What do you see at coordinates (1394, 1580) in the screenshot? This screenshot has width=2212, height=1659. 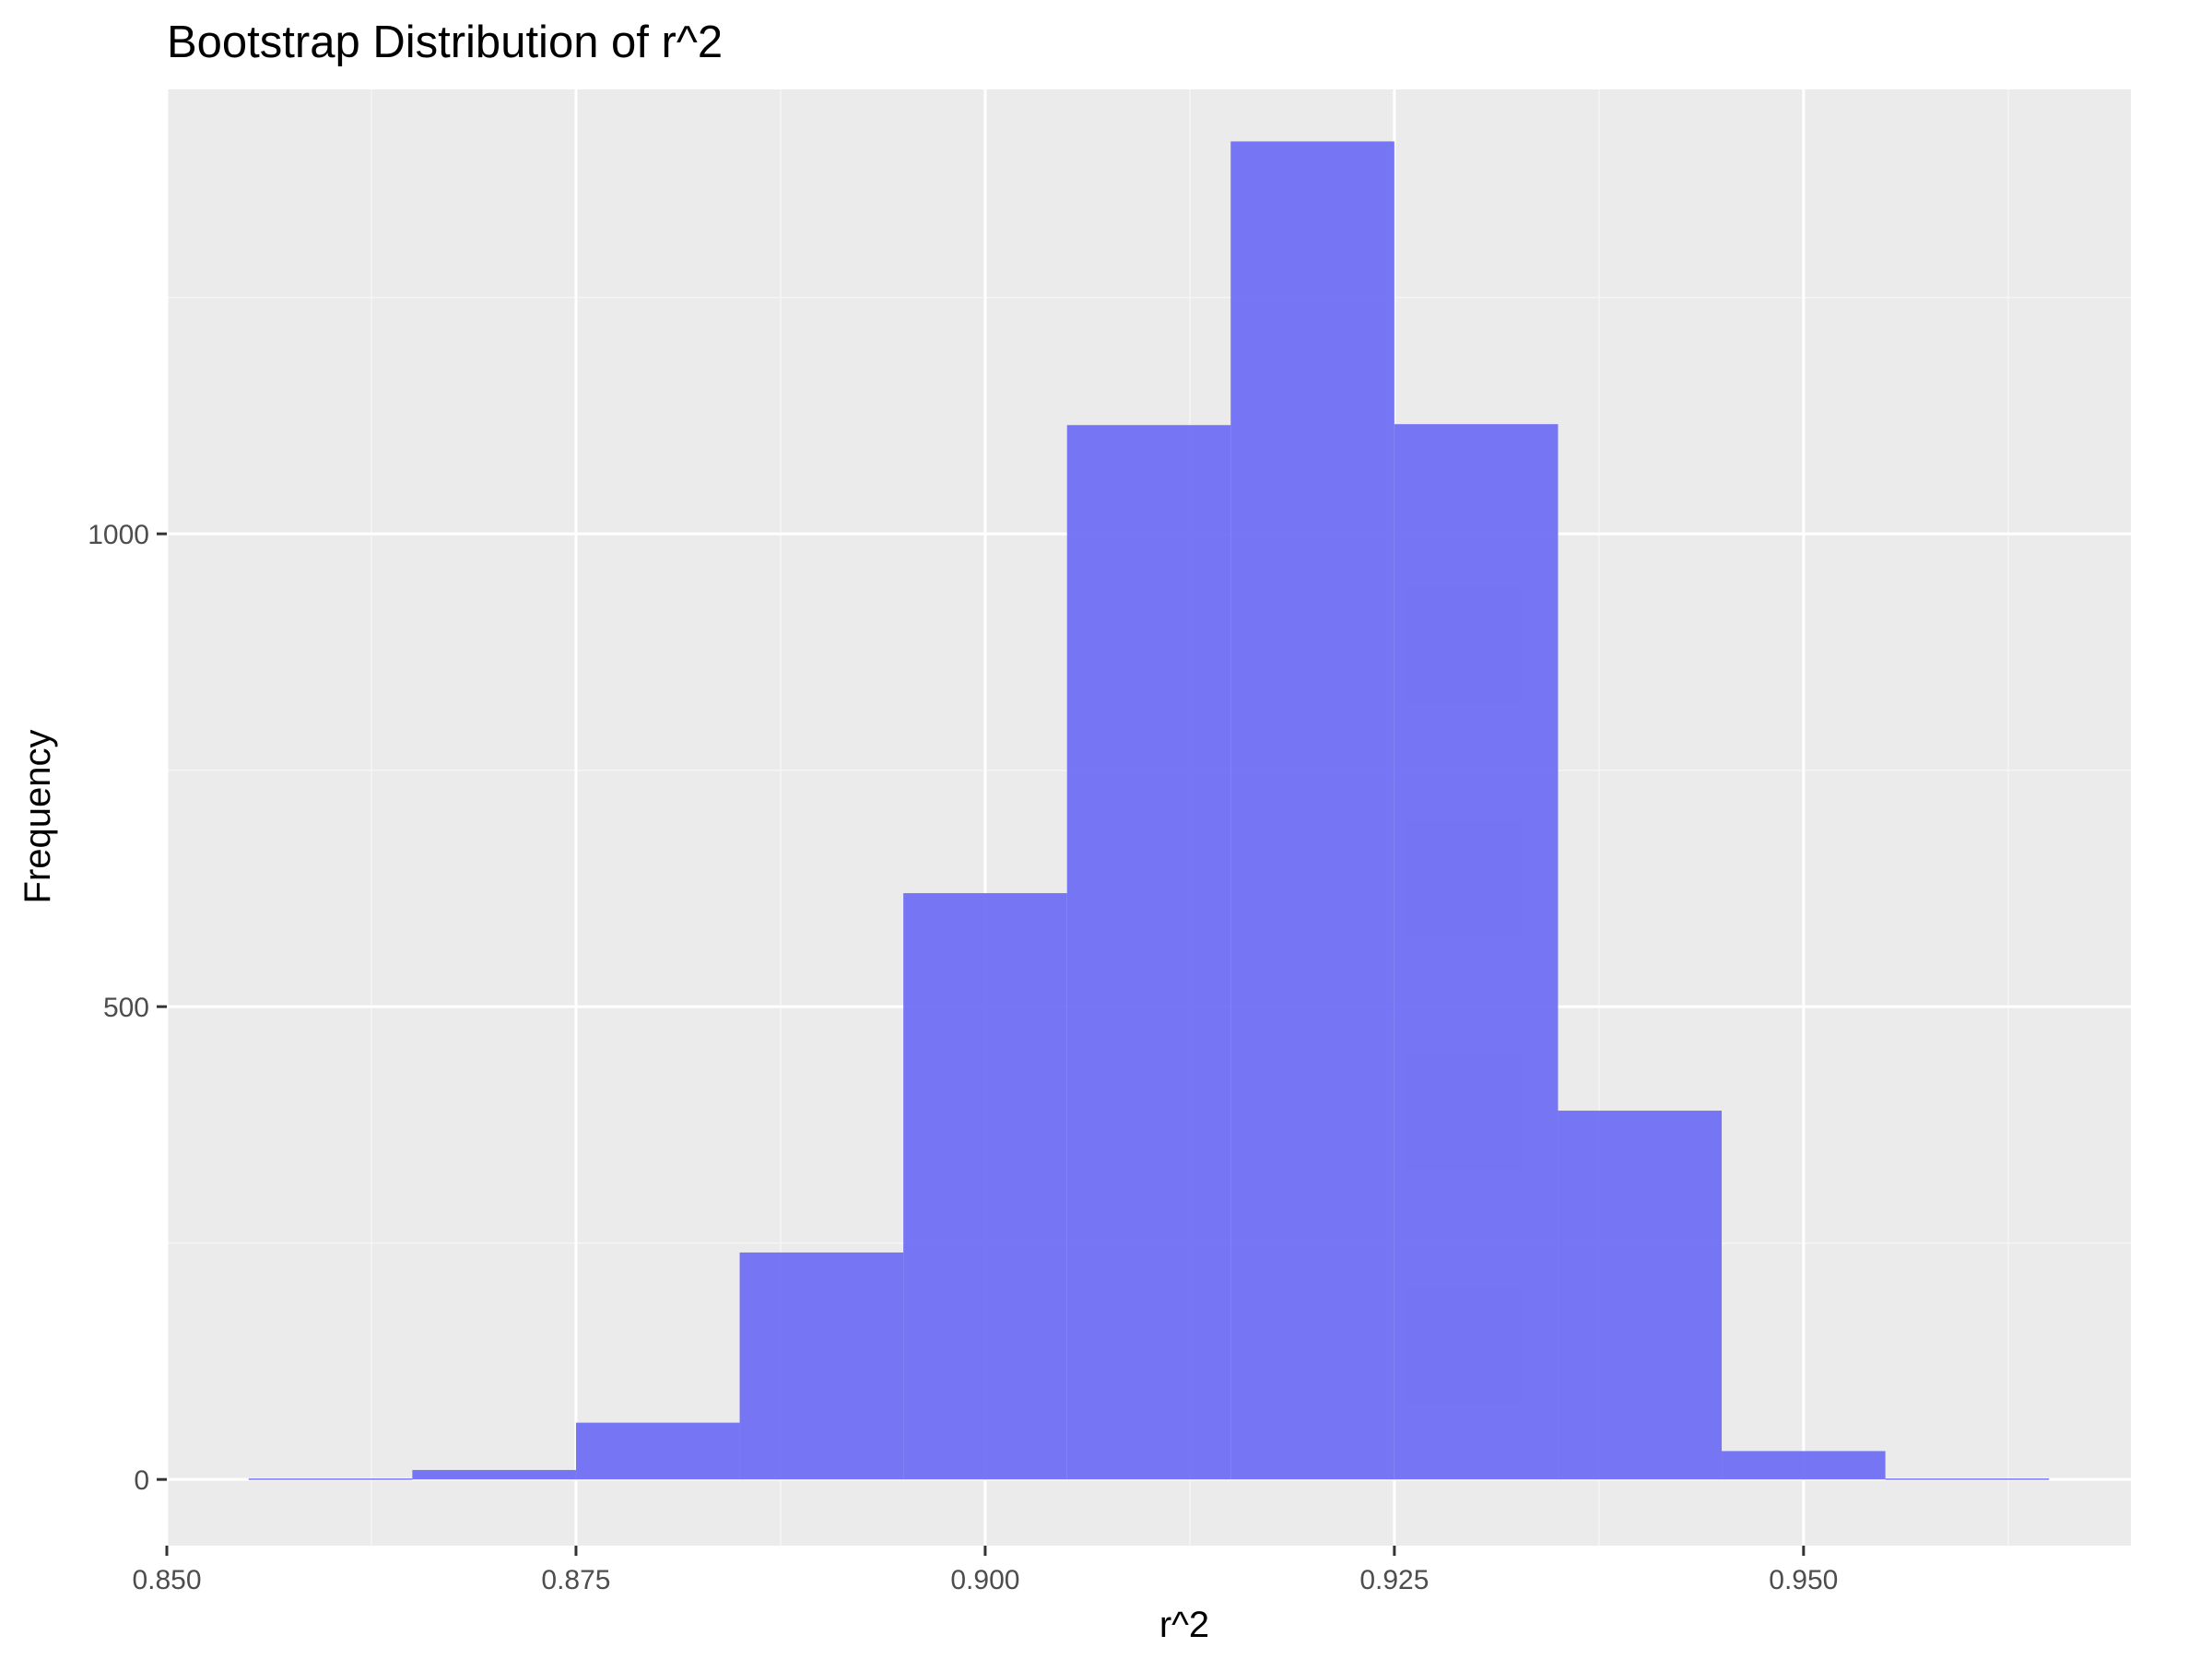 I see `x-tick-label: 0.925` at bounding box center [1394, 1580].